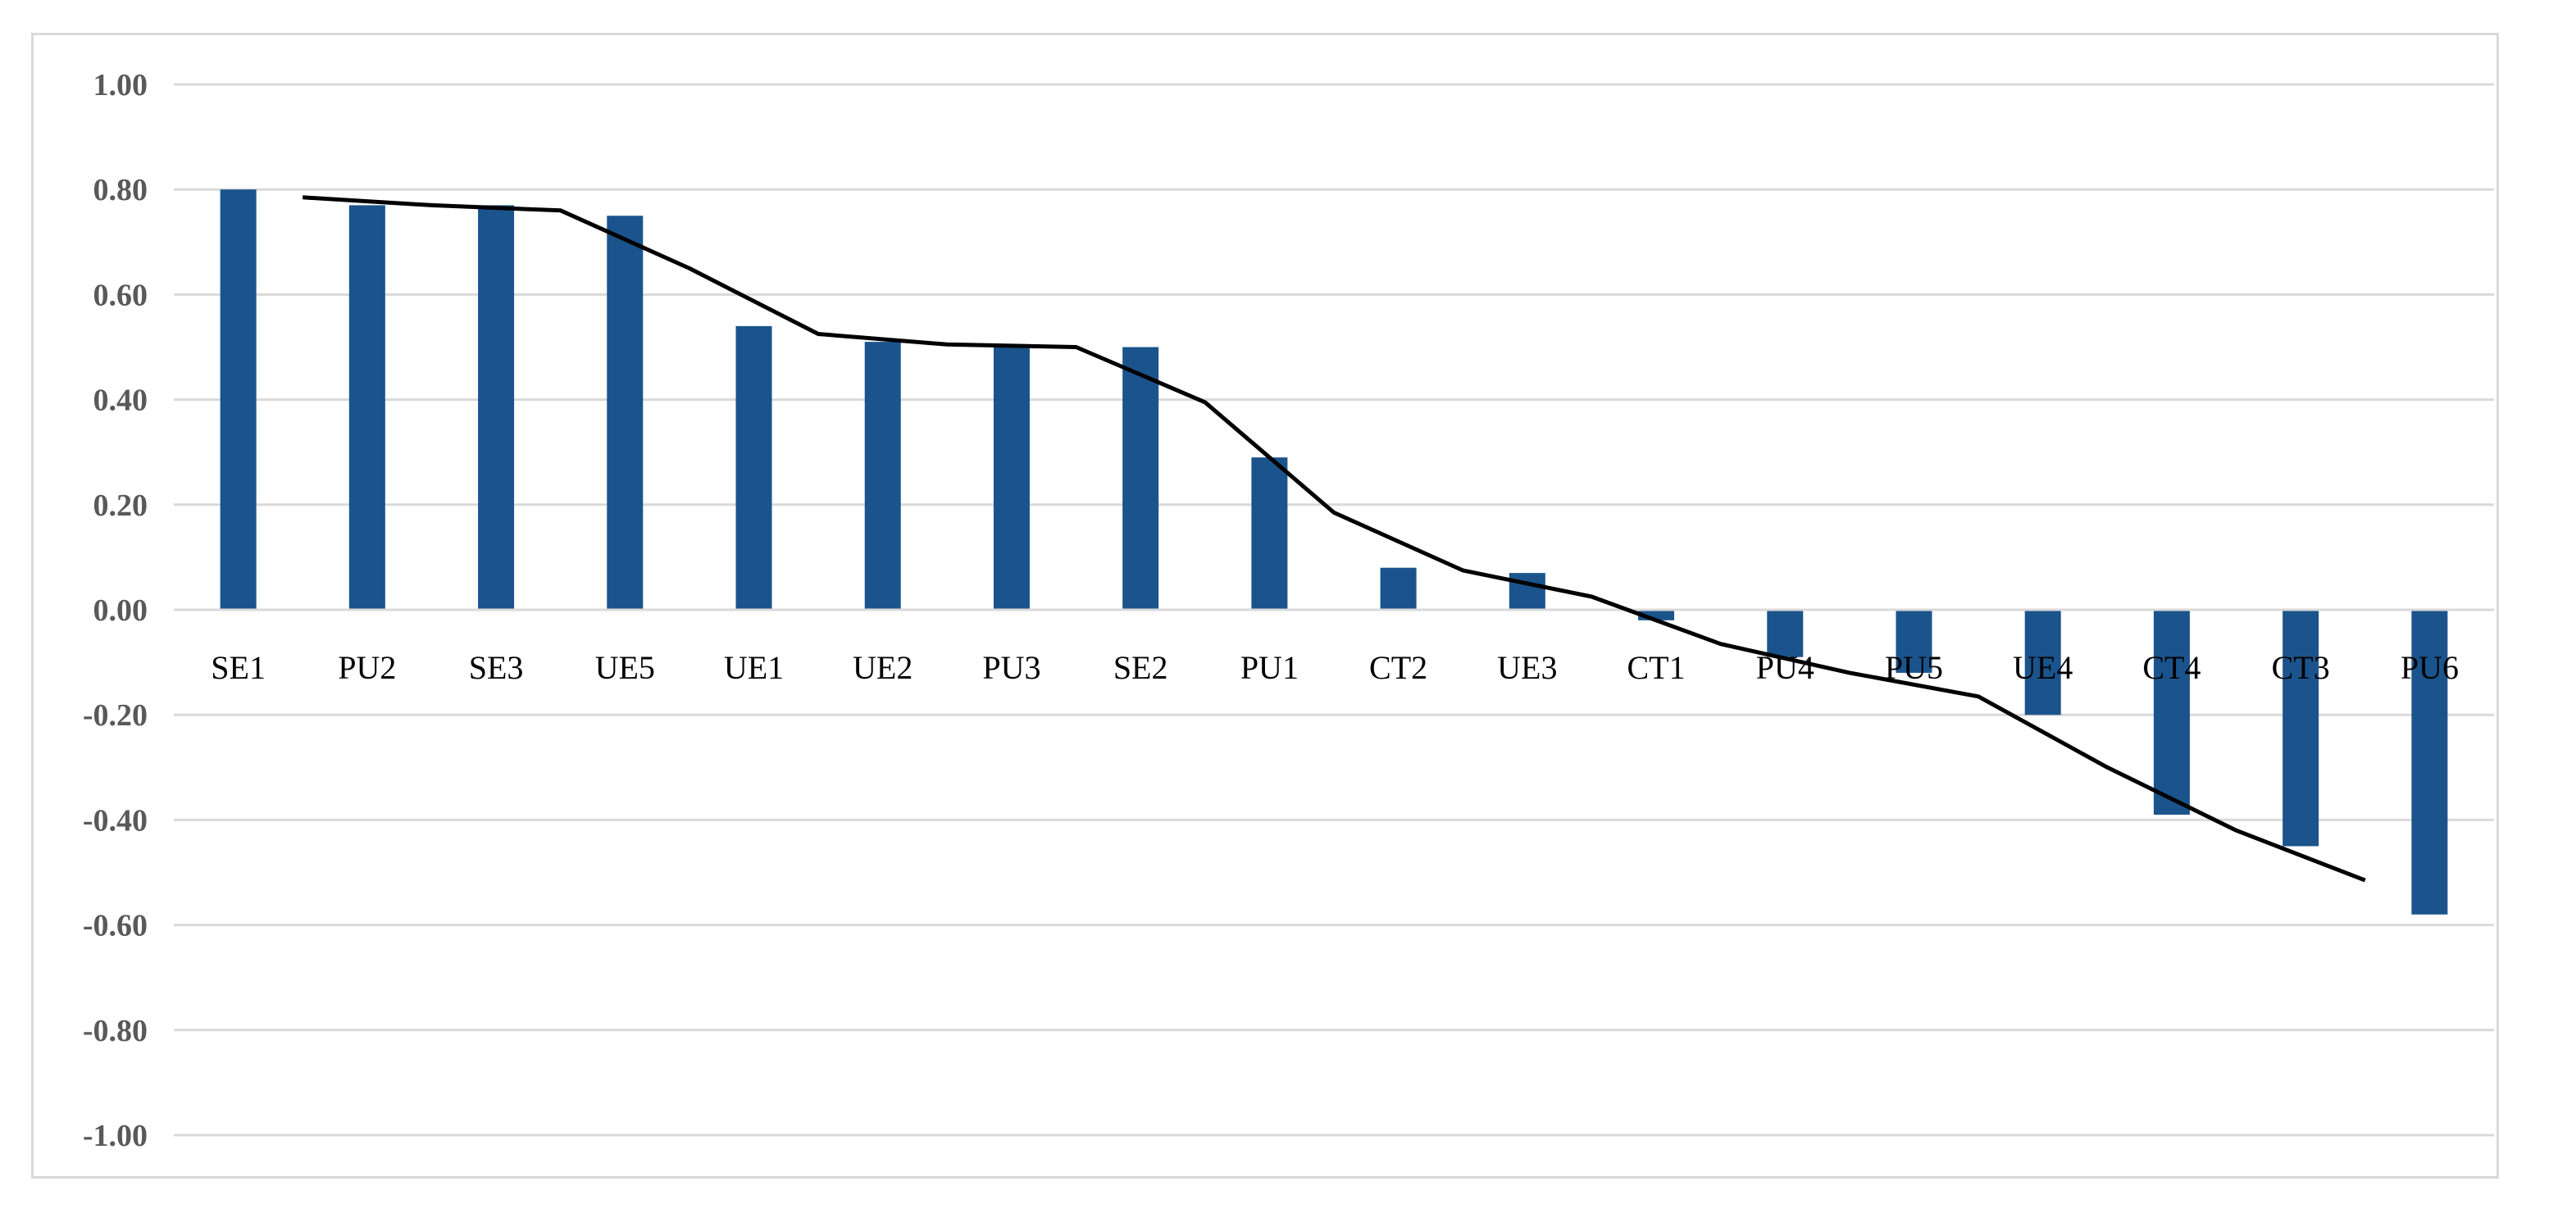  What do you see at coordinates (120, 401) in the screenshot?
I see `y-tick-label: 0.40` at bounding box center [120, 401].